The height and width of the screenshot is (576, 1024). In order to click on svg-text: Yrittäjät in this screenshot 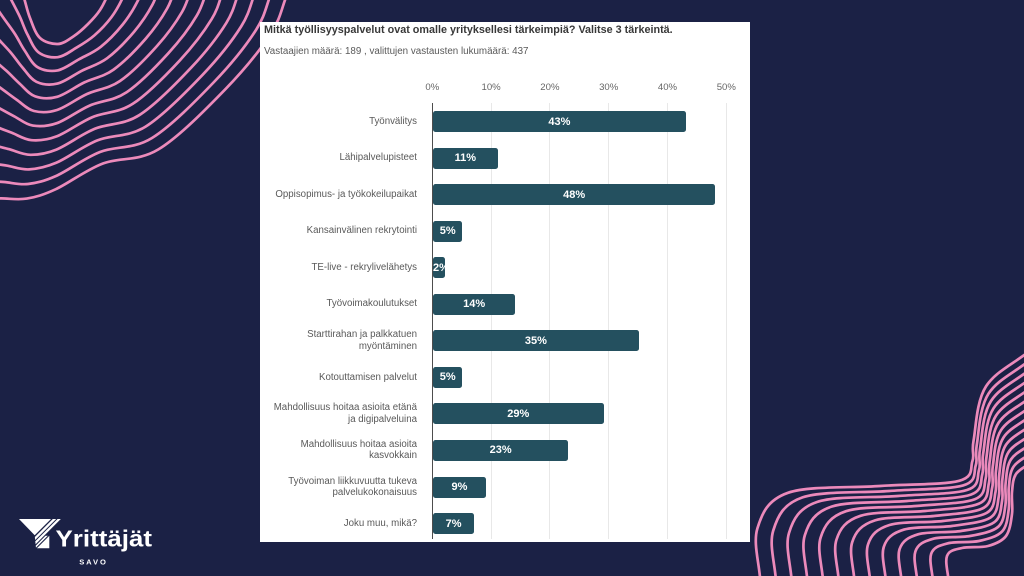, I will do `click(104, 539)`.